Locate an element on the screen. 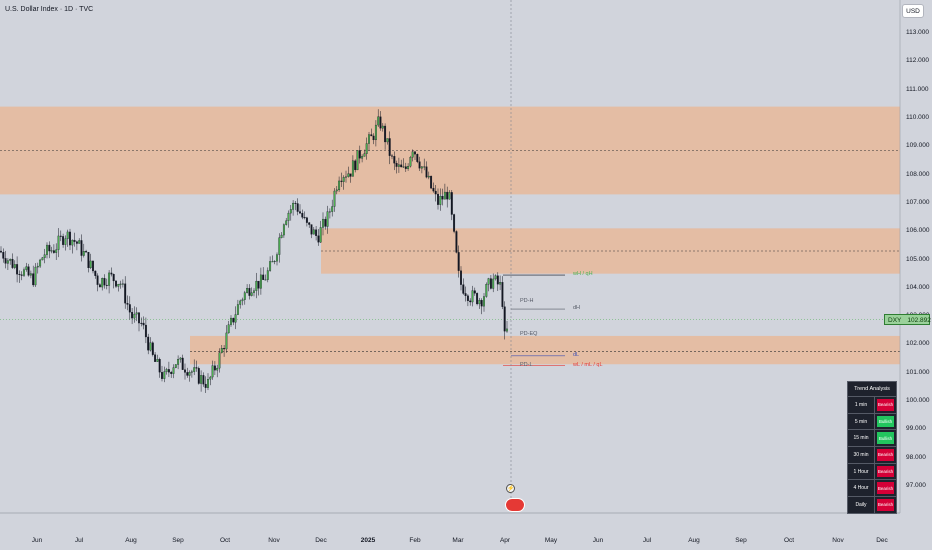 This screenshot has height=550, width=932. us-flag-icon is located at coordinates (515, 505).